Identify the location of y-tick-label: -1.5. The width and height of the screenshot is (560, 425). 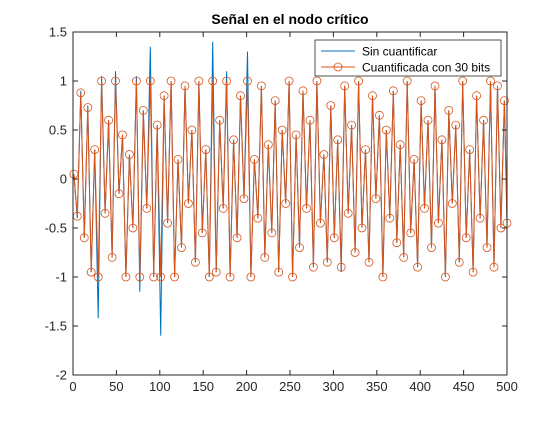
(56, 326).